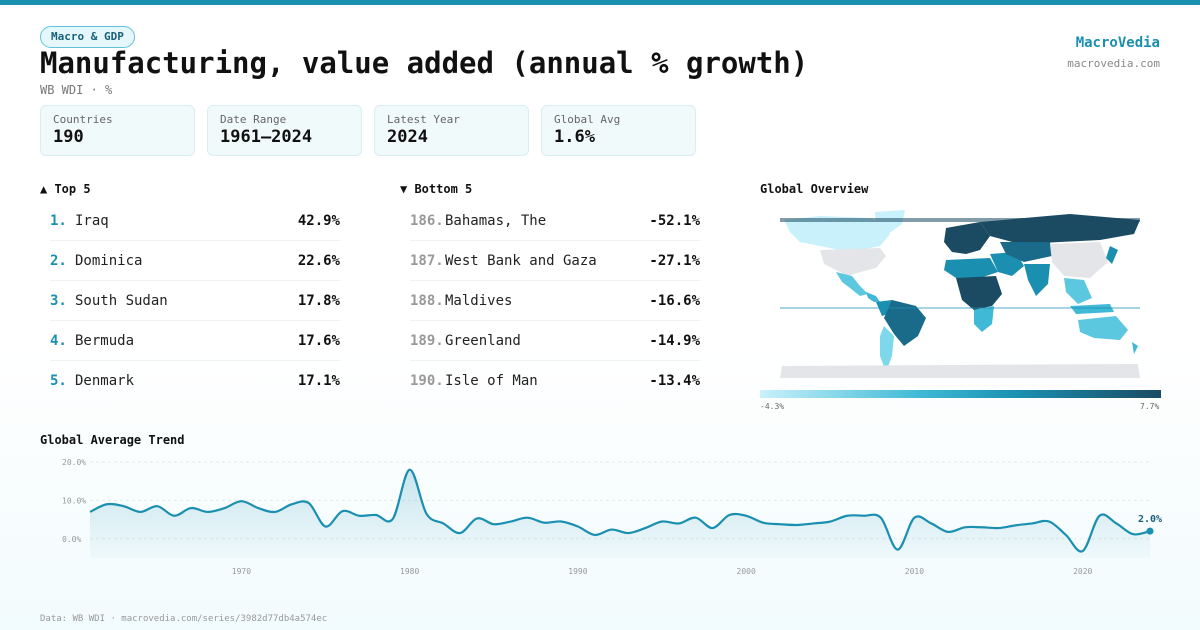  I want to click on rank-number: 1., so click(58, 220).